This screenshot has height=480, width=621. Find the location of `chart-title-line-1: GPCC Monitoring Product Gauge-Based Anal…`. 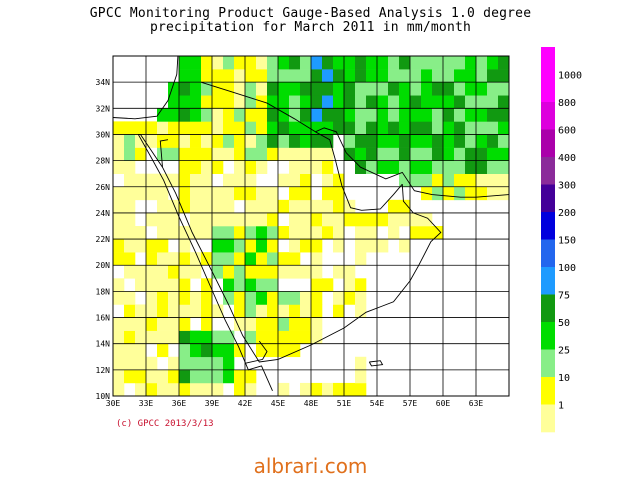

chart-title-line-1: GPCC Monitoring Product Gauge-Based Anal… is located at coordinates (310, 13).